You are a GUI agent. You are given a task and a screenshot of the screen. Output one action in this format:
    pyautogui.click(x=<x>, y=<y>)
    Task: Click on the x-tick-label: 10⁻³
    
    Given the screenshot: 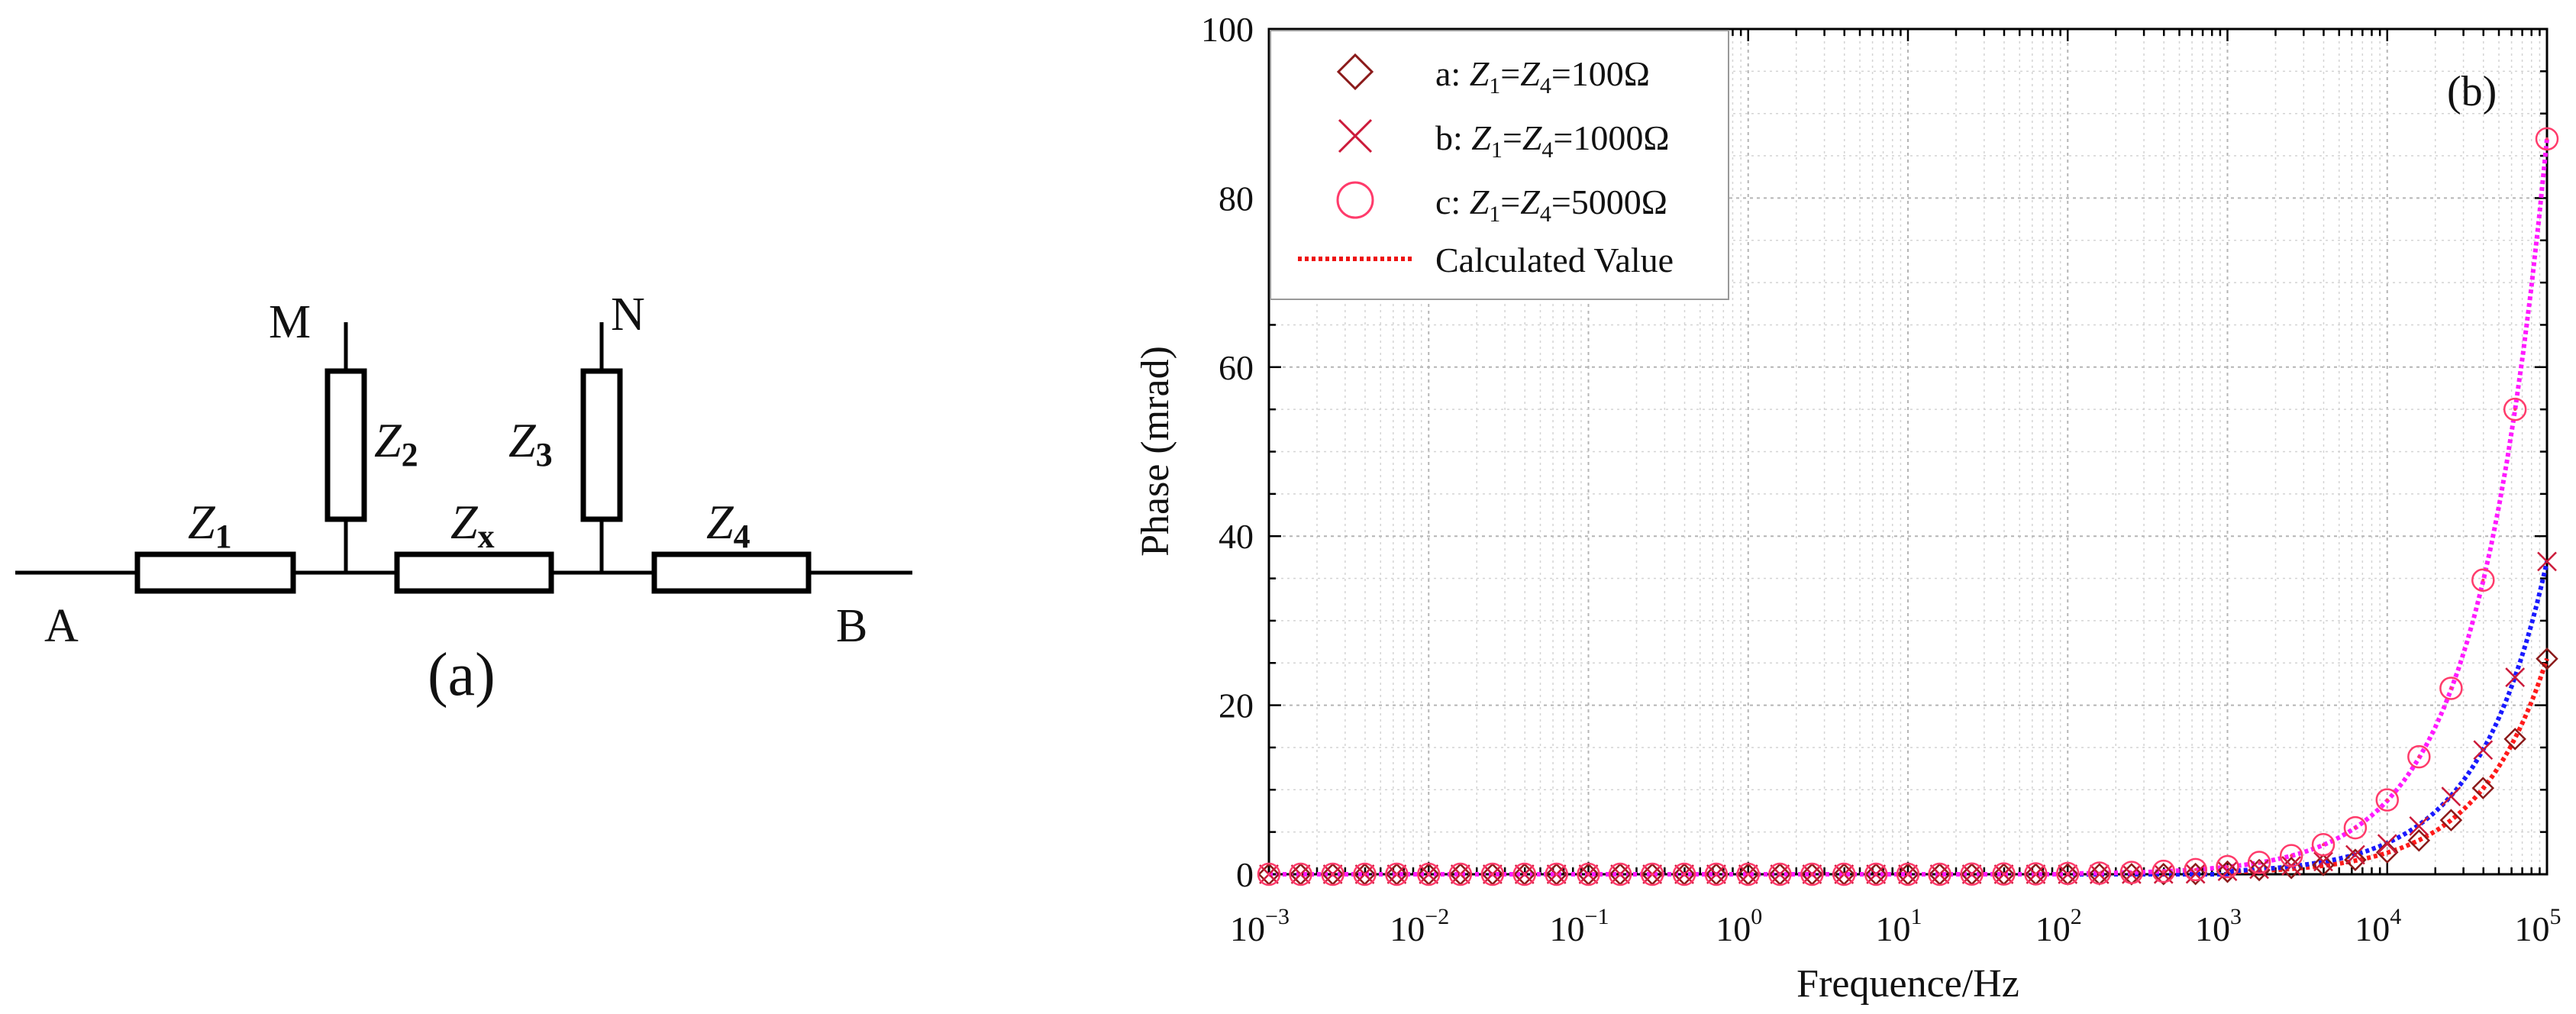 What is the action you would take?
    pyautogui.click(x=1260, y=926)
    